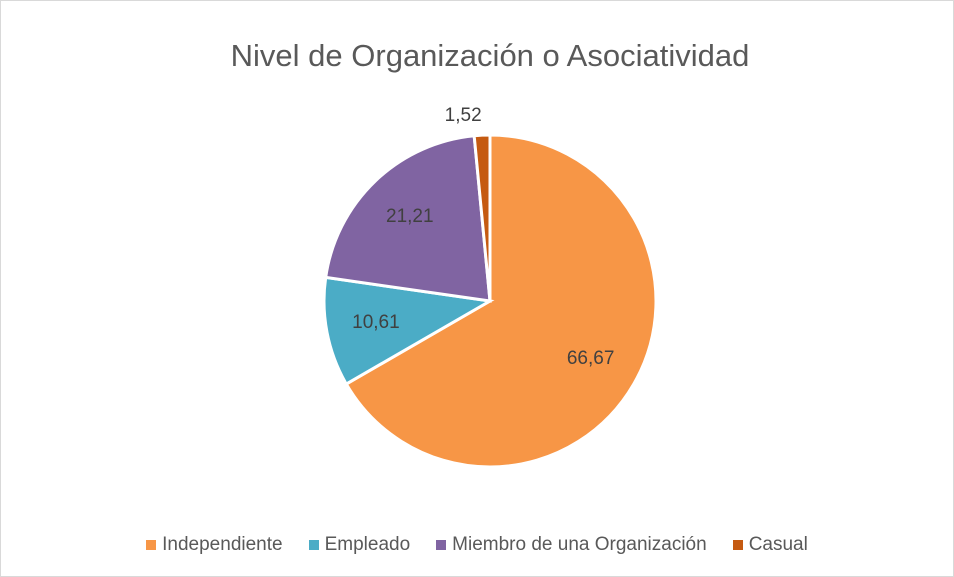  What do you see at coordinates (376, 322) in the screenshot?
I see `data-label: 10,61` at bounding box center [376, 322].